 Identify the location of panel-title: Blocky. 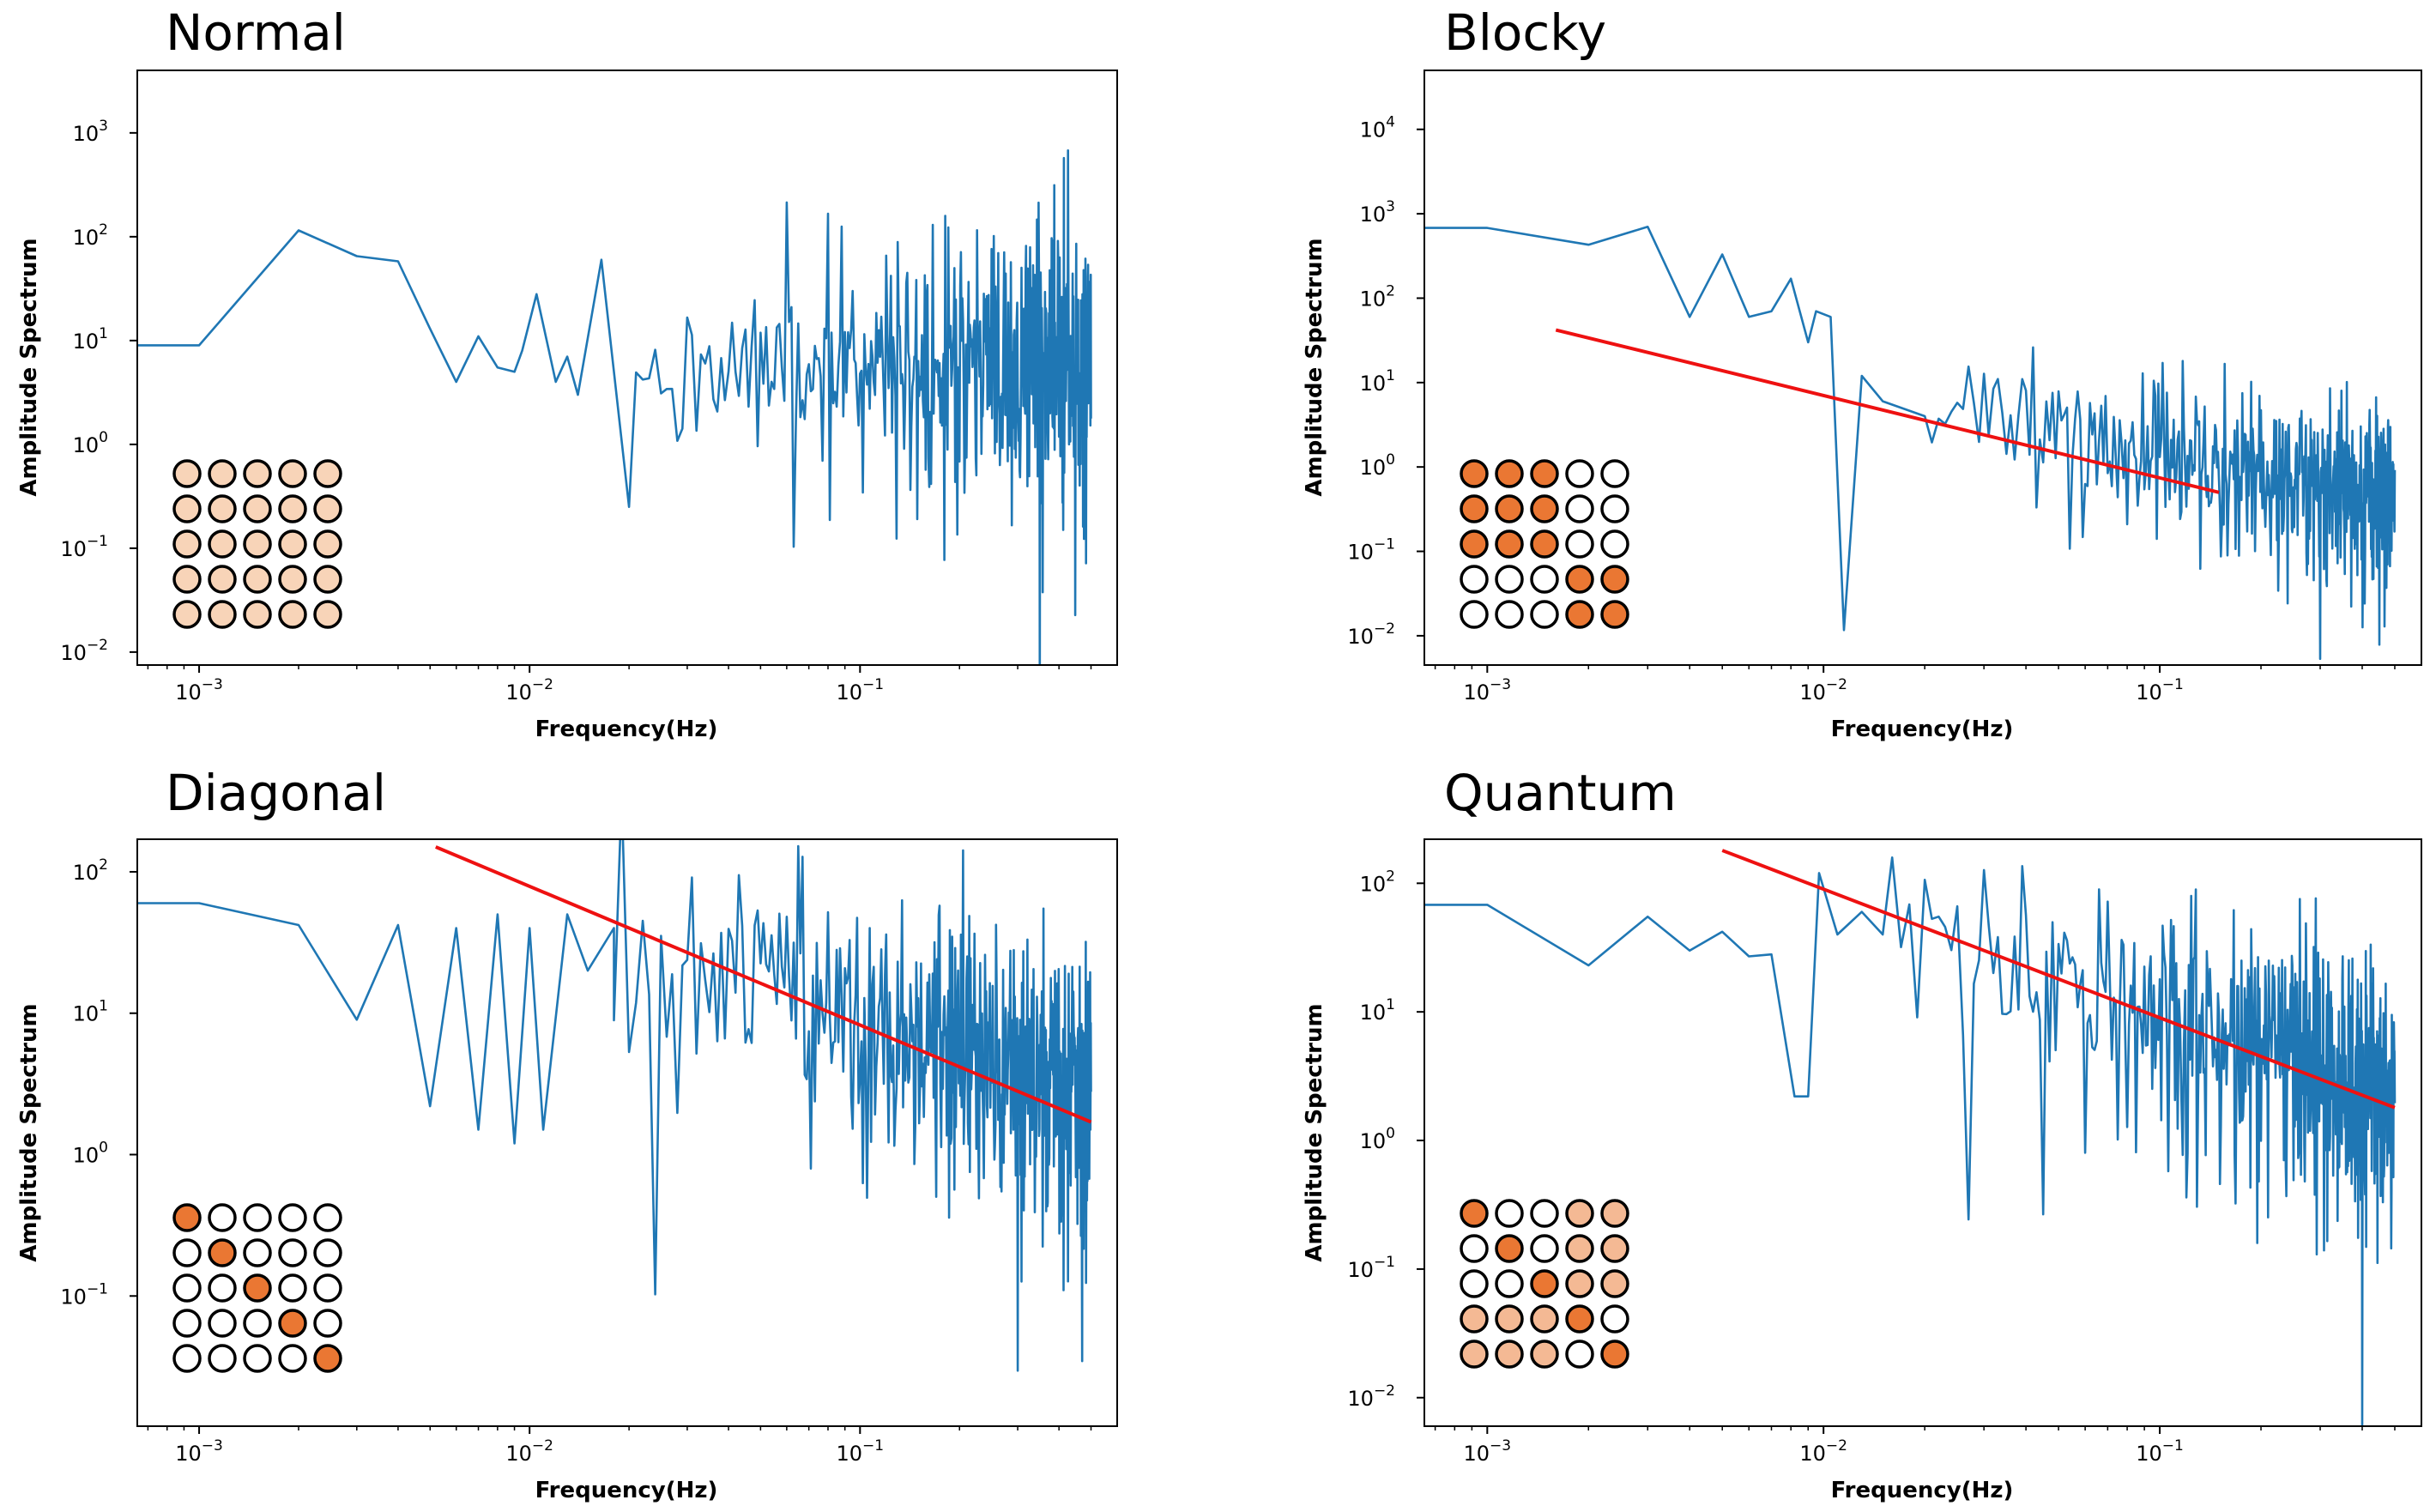
(1525, 32).